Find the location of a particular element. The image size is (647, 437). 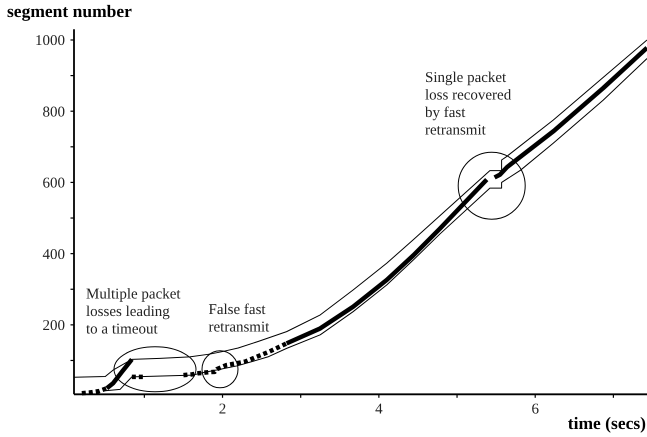

y-tick-label: 600 is located at coordinates (53, 184).